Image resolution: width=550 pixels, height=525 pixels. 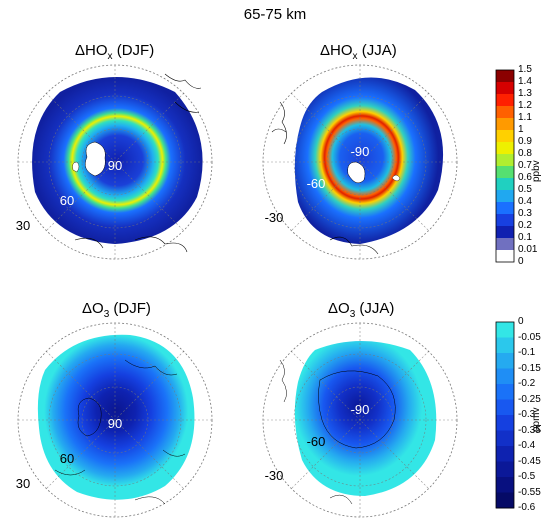 I want to click on colorbar-o3-tick-label: -0.2, so click(x=527, y=383).